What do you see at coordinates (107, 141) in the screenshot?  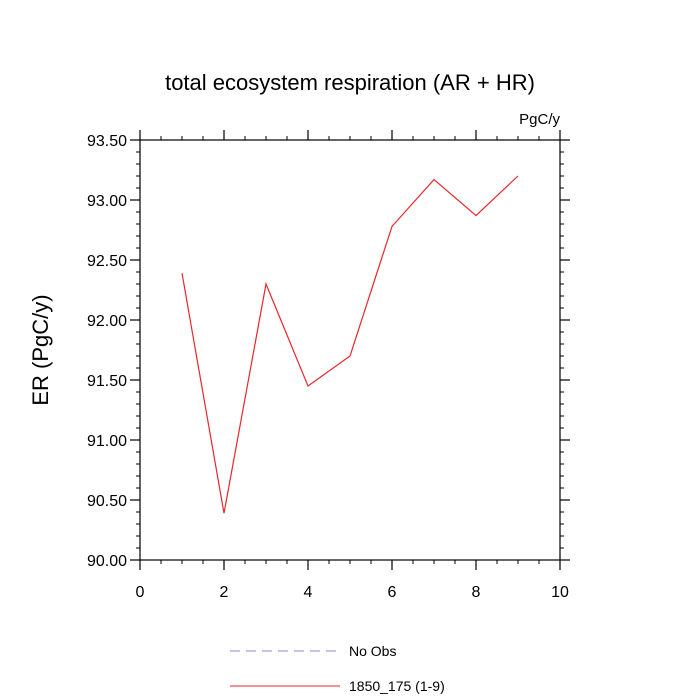 I see `y-tick-label: 93.50` at bounding box center [107, 141].